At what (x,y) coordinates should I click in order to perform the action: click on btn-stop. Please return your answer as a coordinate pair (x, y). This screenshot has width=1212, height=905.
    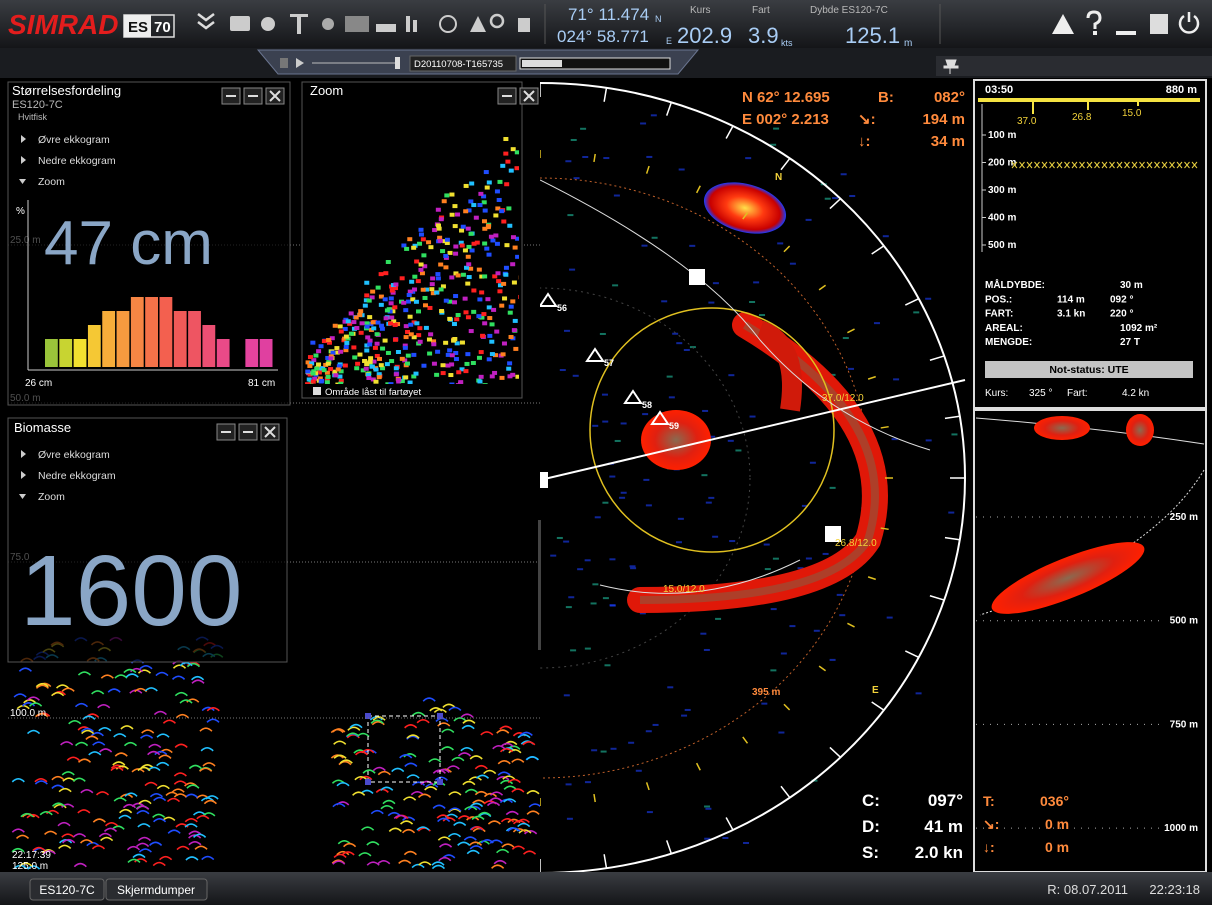
    Looking at the image, I should click on (284, 63).